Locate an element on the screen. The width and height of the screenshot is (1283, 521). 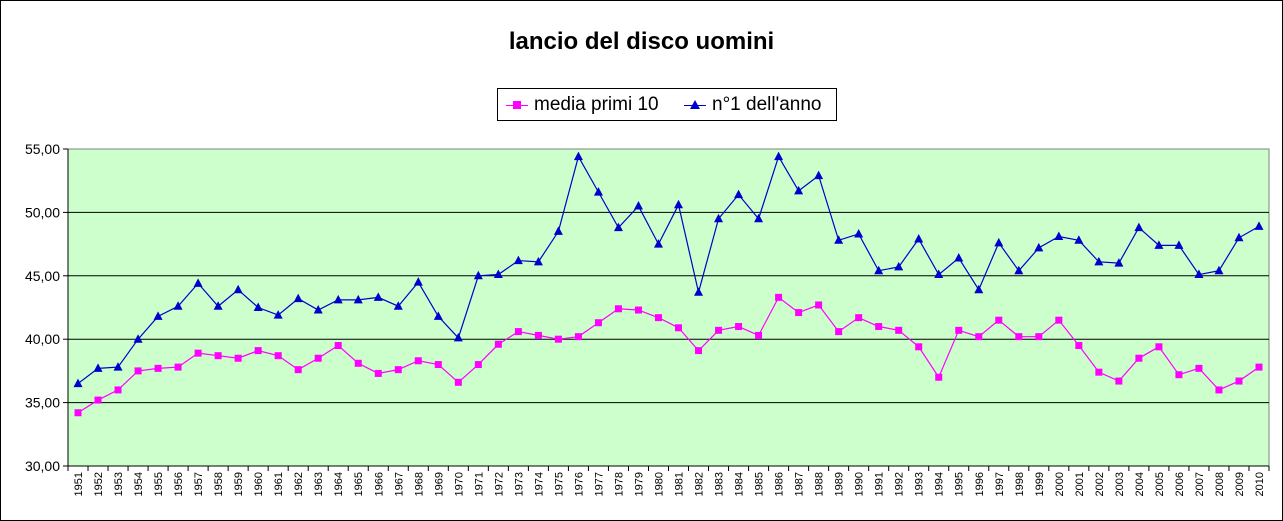
x-tick-label: 1972 is located at coordinates (499, 484).